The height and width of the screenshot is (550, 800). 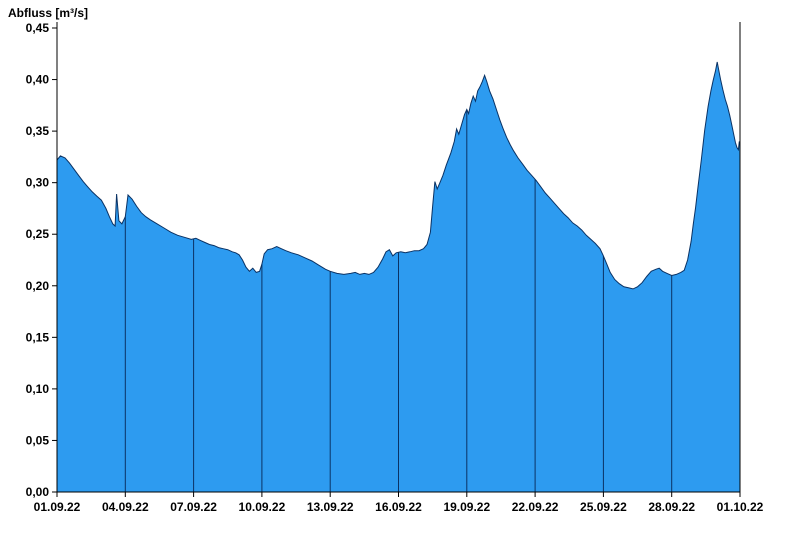 What do you see at coordinates (330, 507) in the screenshot?
I see `x-tick-label: 13.09.22` at bounding box center [330, 507].